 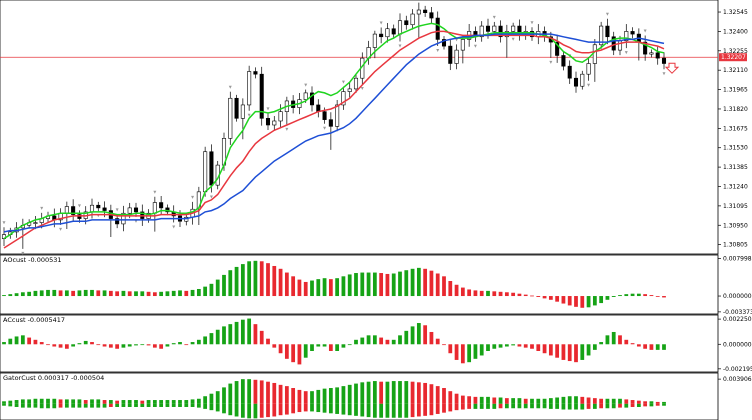 What do you see at coordinates (34, 320) in the screenshot?
I see `ac-pane-title: ACcust -0.0005417` at bounding box center [34, 320].